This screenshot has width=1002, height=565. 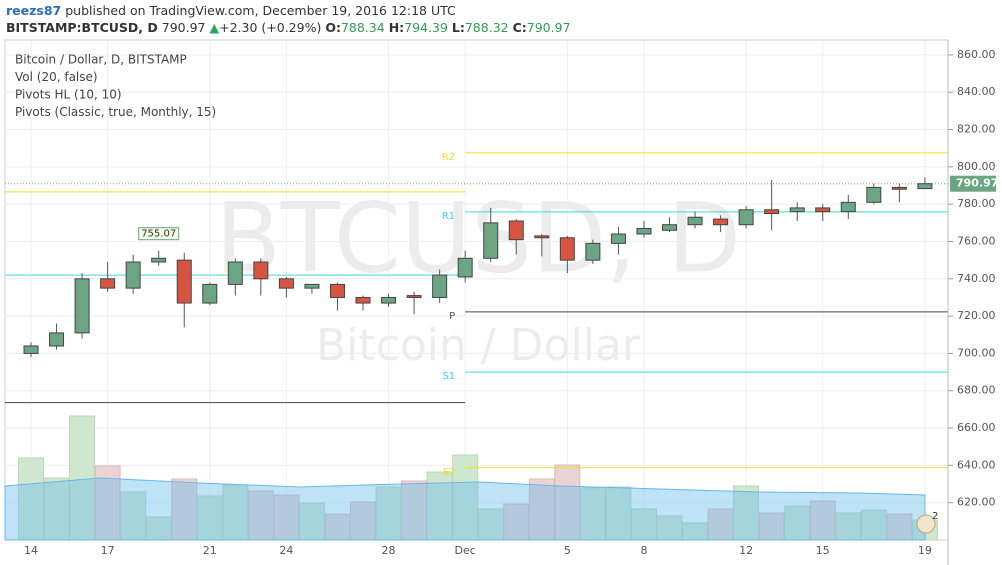 What do you see at coordinates (486, 27) in the screenshot?
I see `l-value: 788.32` at bounding box center [486, 27].